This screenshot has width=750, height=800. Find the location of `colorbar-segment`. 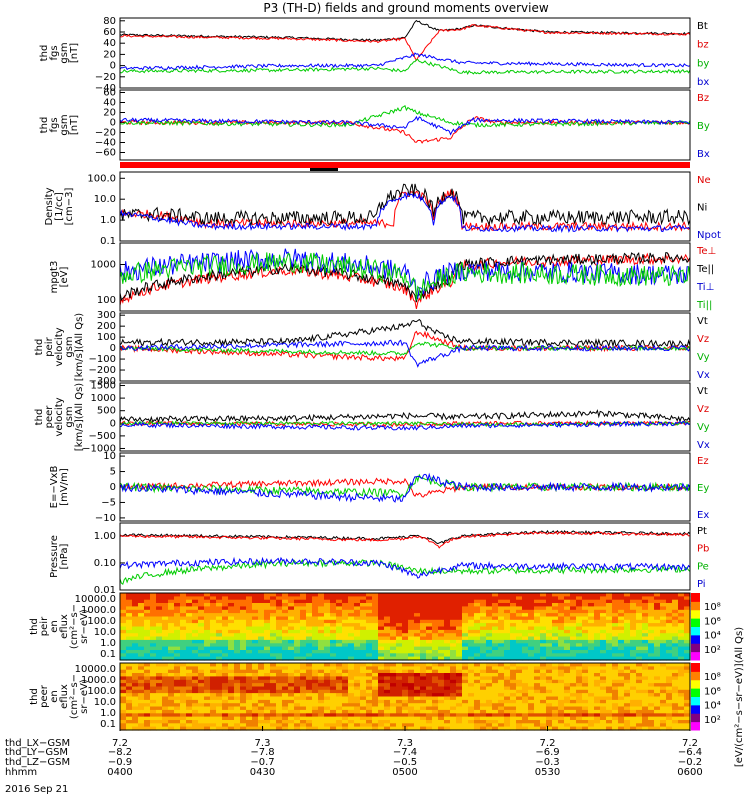

colorbar-segment is located at coordinates (695, 648).